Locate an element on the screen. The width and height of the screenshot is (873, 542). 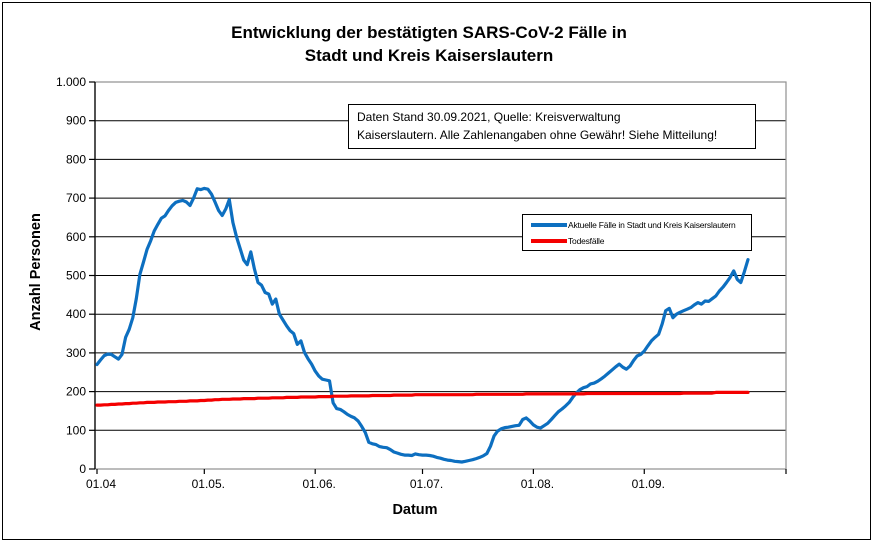
chart-title-line2: Stadt und Kreis Kaiserslautern is located at coordinates (429, 55).